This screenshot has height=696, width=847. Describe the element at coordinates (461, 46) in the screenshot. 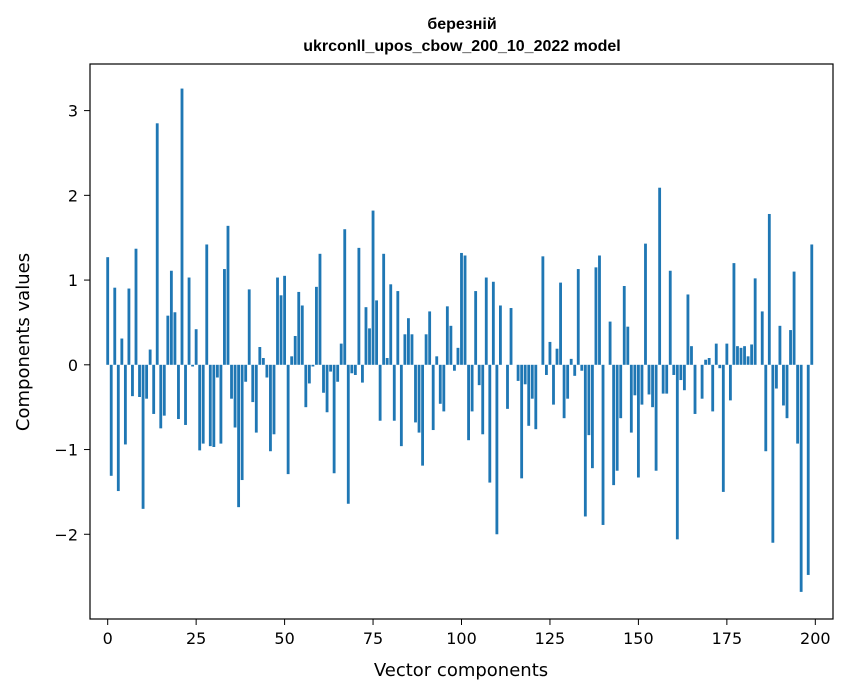

I see `chart-subtitle: ukrconll_upos_cbow_200_10_2022 model` at that location.